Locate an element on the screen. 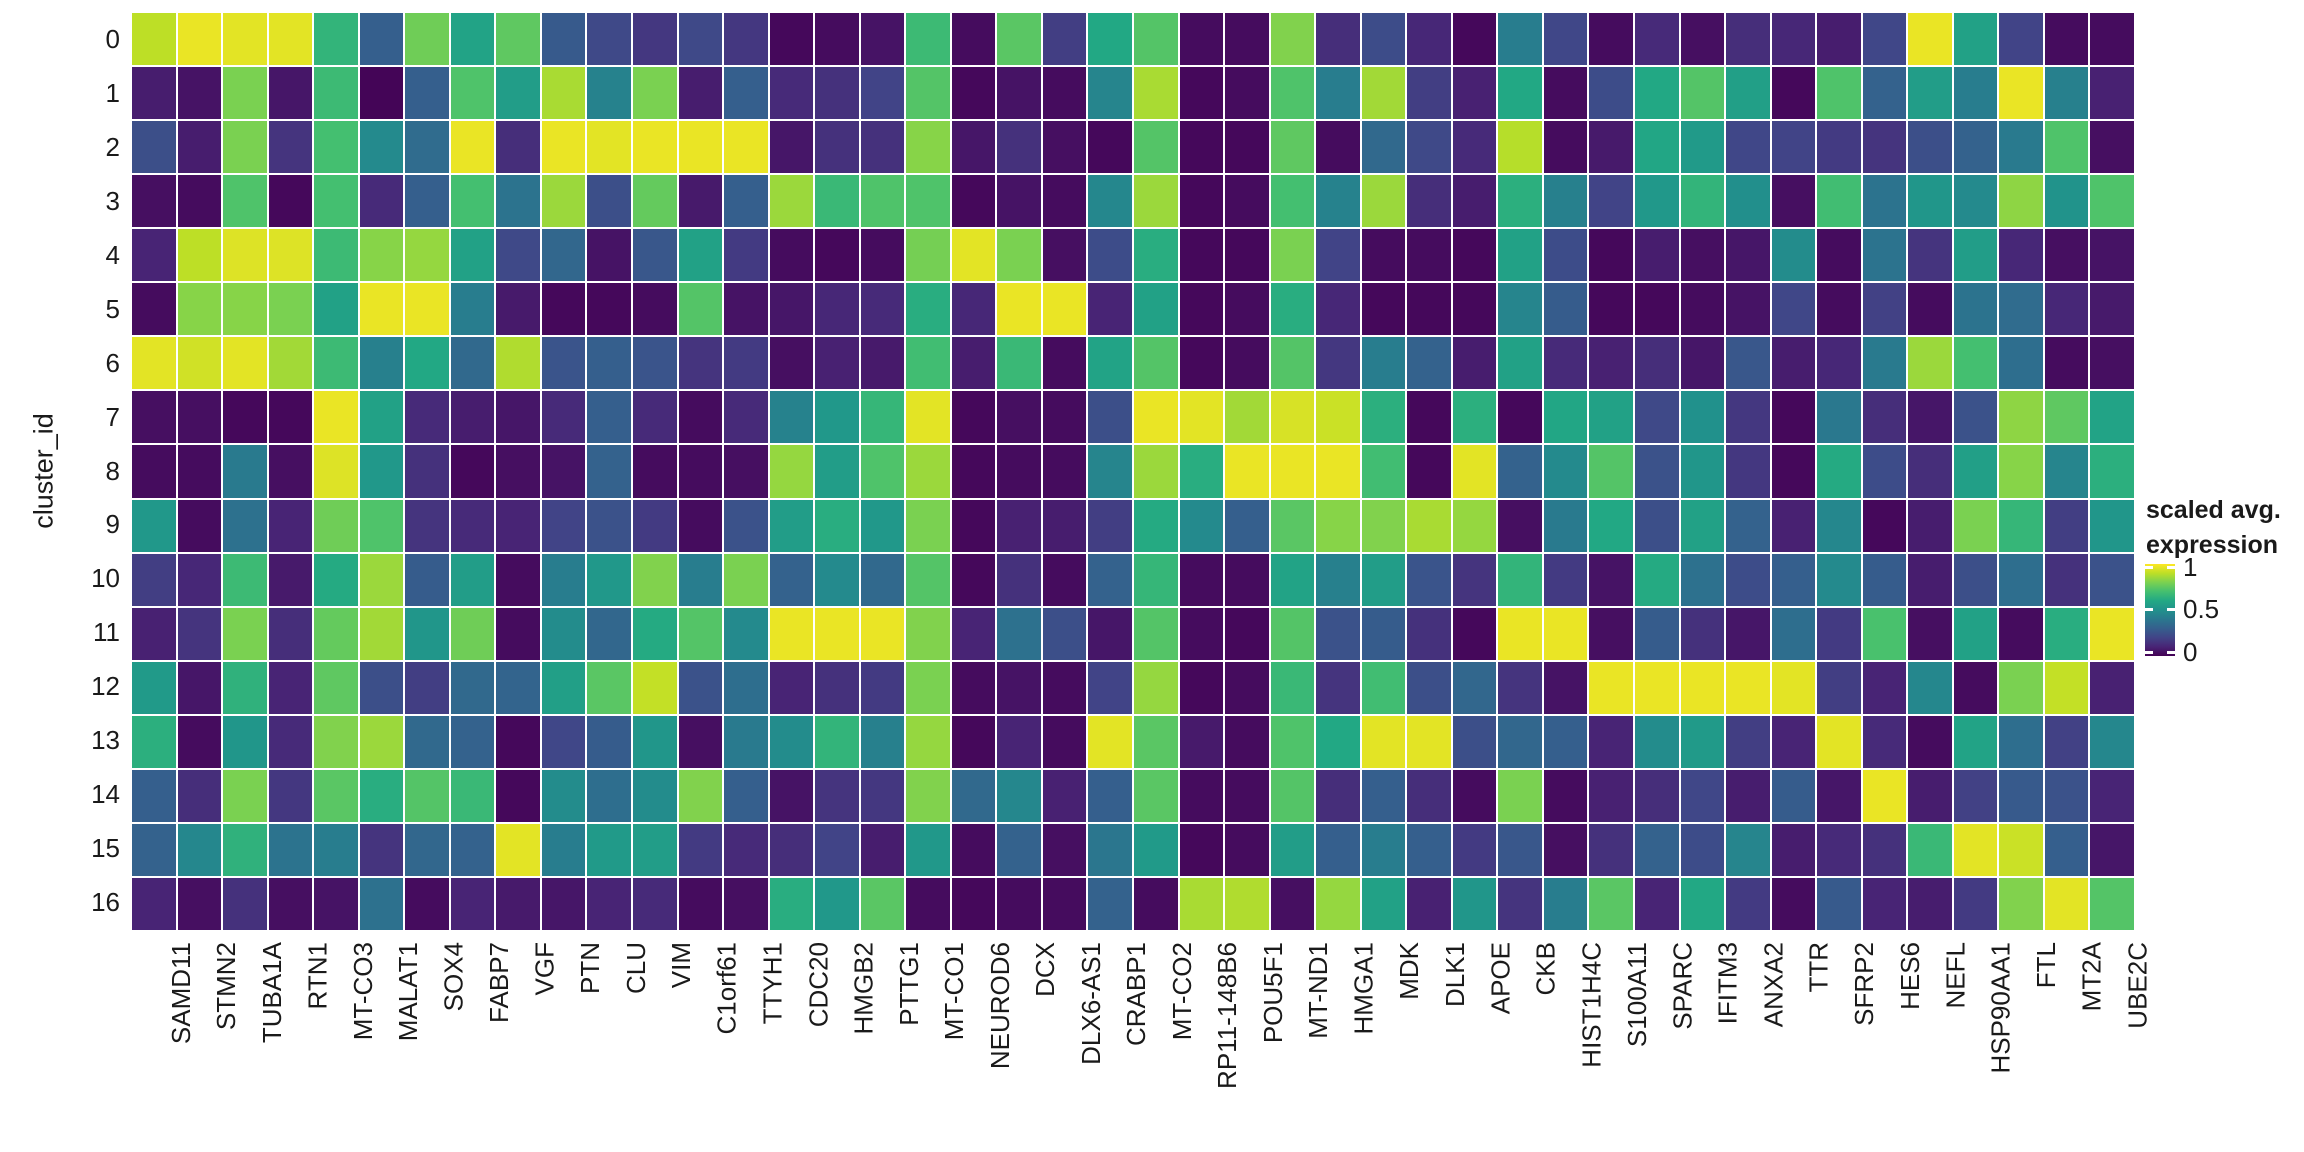  x-axis-tick-label: C1orf61 is located at coordinates (726, 988).